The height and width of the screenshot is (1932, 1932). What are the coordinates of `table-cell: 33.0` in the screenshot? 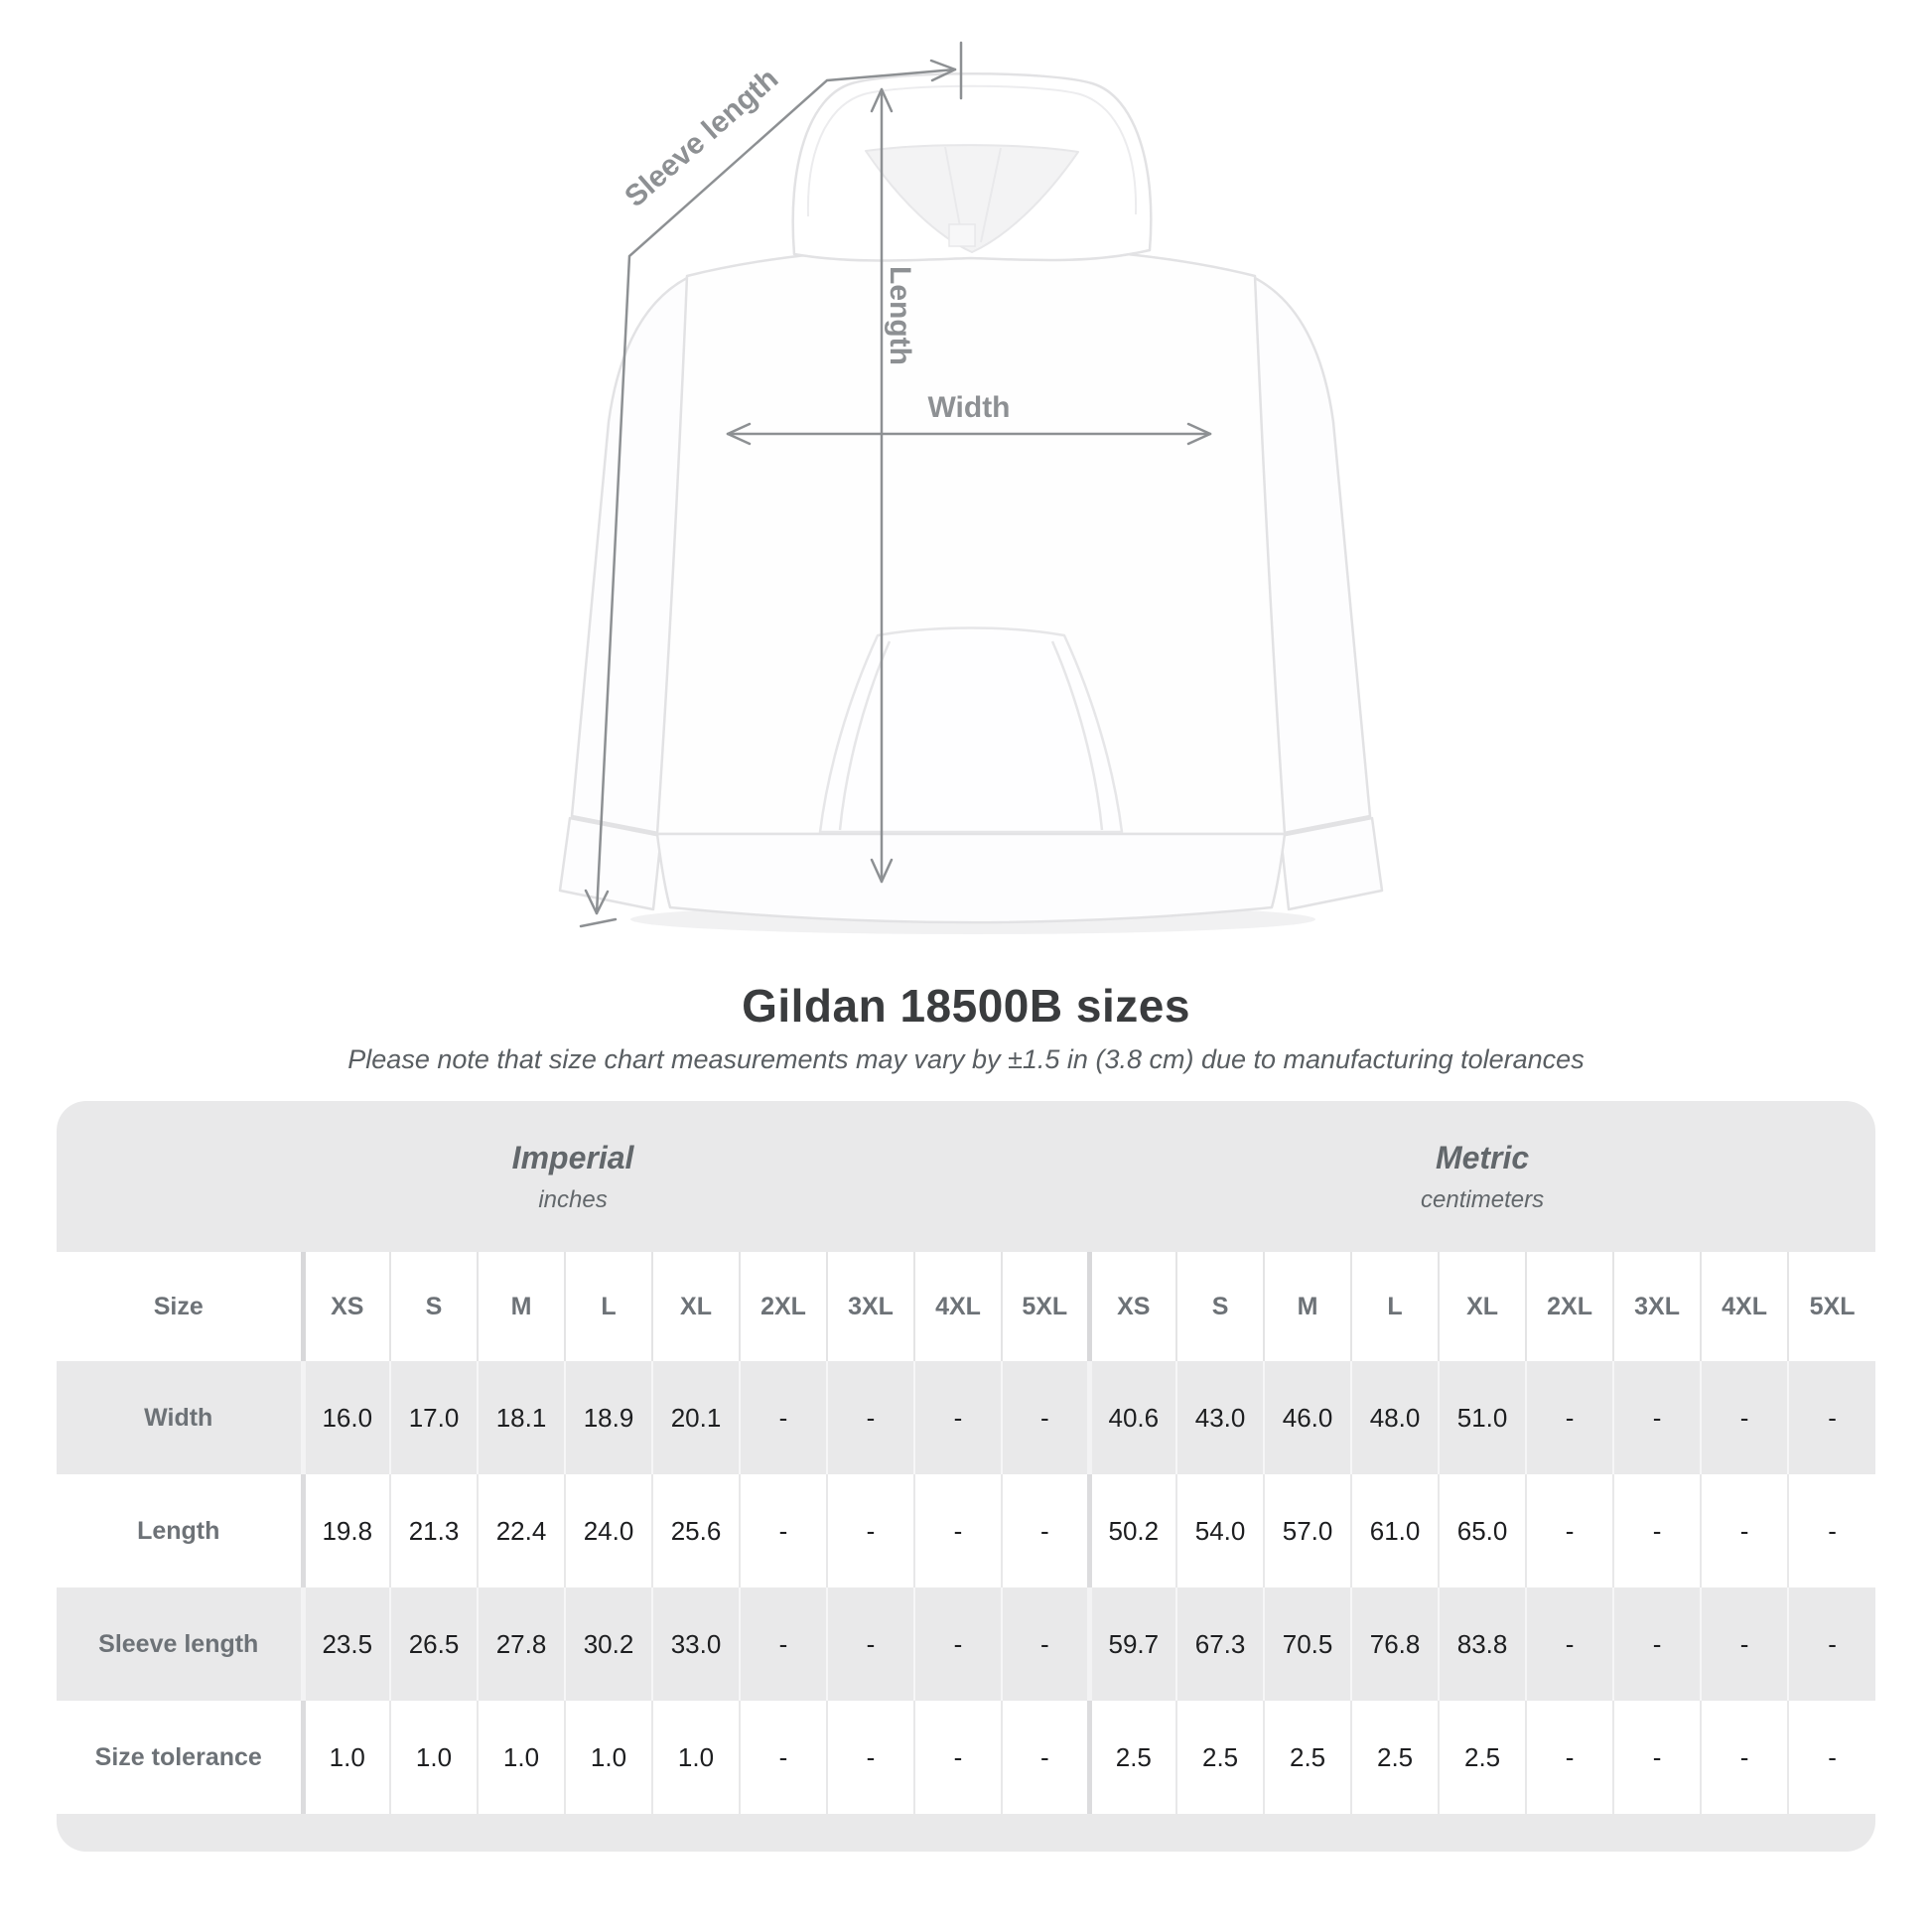 It's located at (695, 1644).